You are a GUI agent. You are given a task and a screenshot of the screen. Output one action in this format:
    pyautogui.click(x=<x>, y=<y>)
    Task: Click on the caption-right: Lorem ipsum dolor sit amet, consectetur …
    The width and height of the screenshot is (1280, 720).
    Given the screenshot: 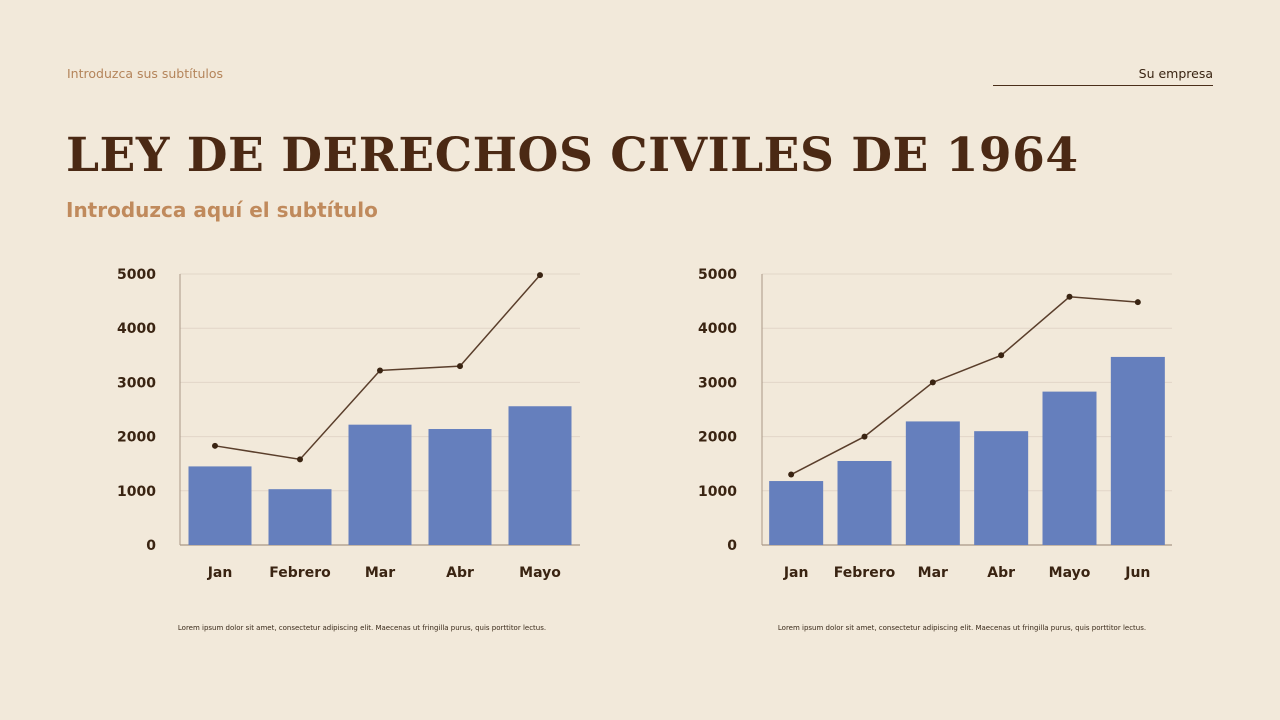 What is the action you would take?
    pyautogui.click(x=962, y=628)
    